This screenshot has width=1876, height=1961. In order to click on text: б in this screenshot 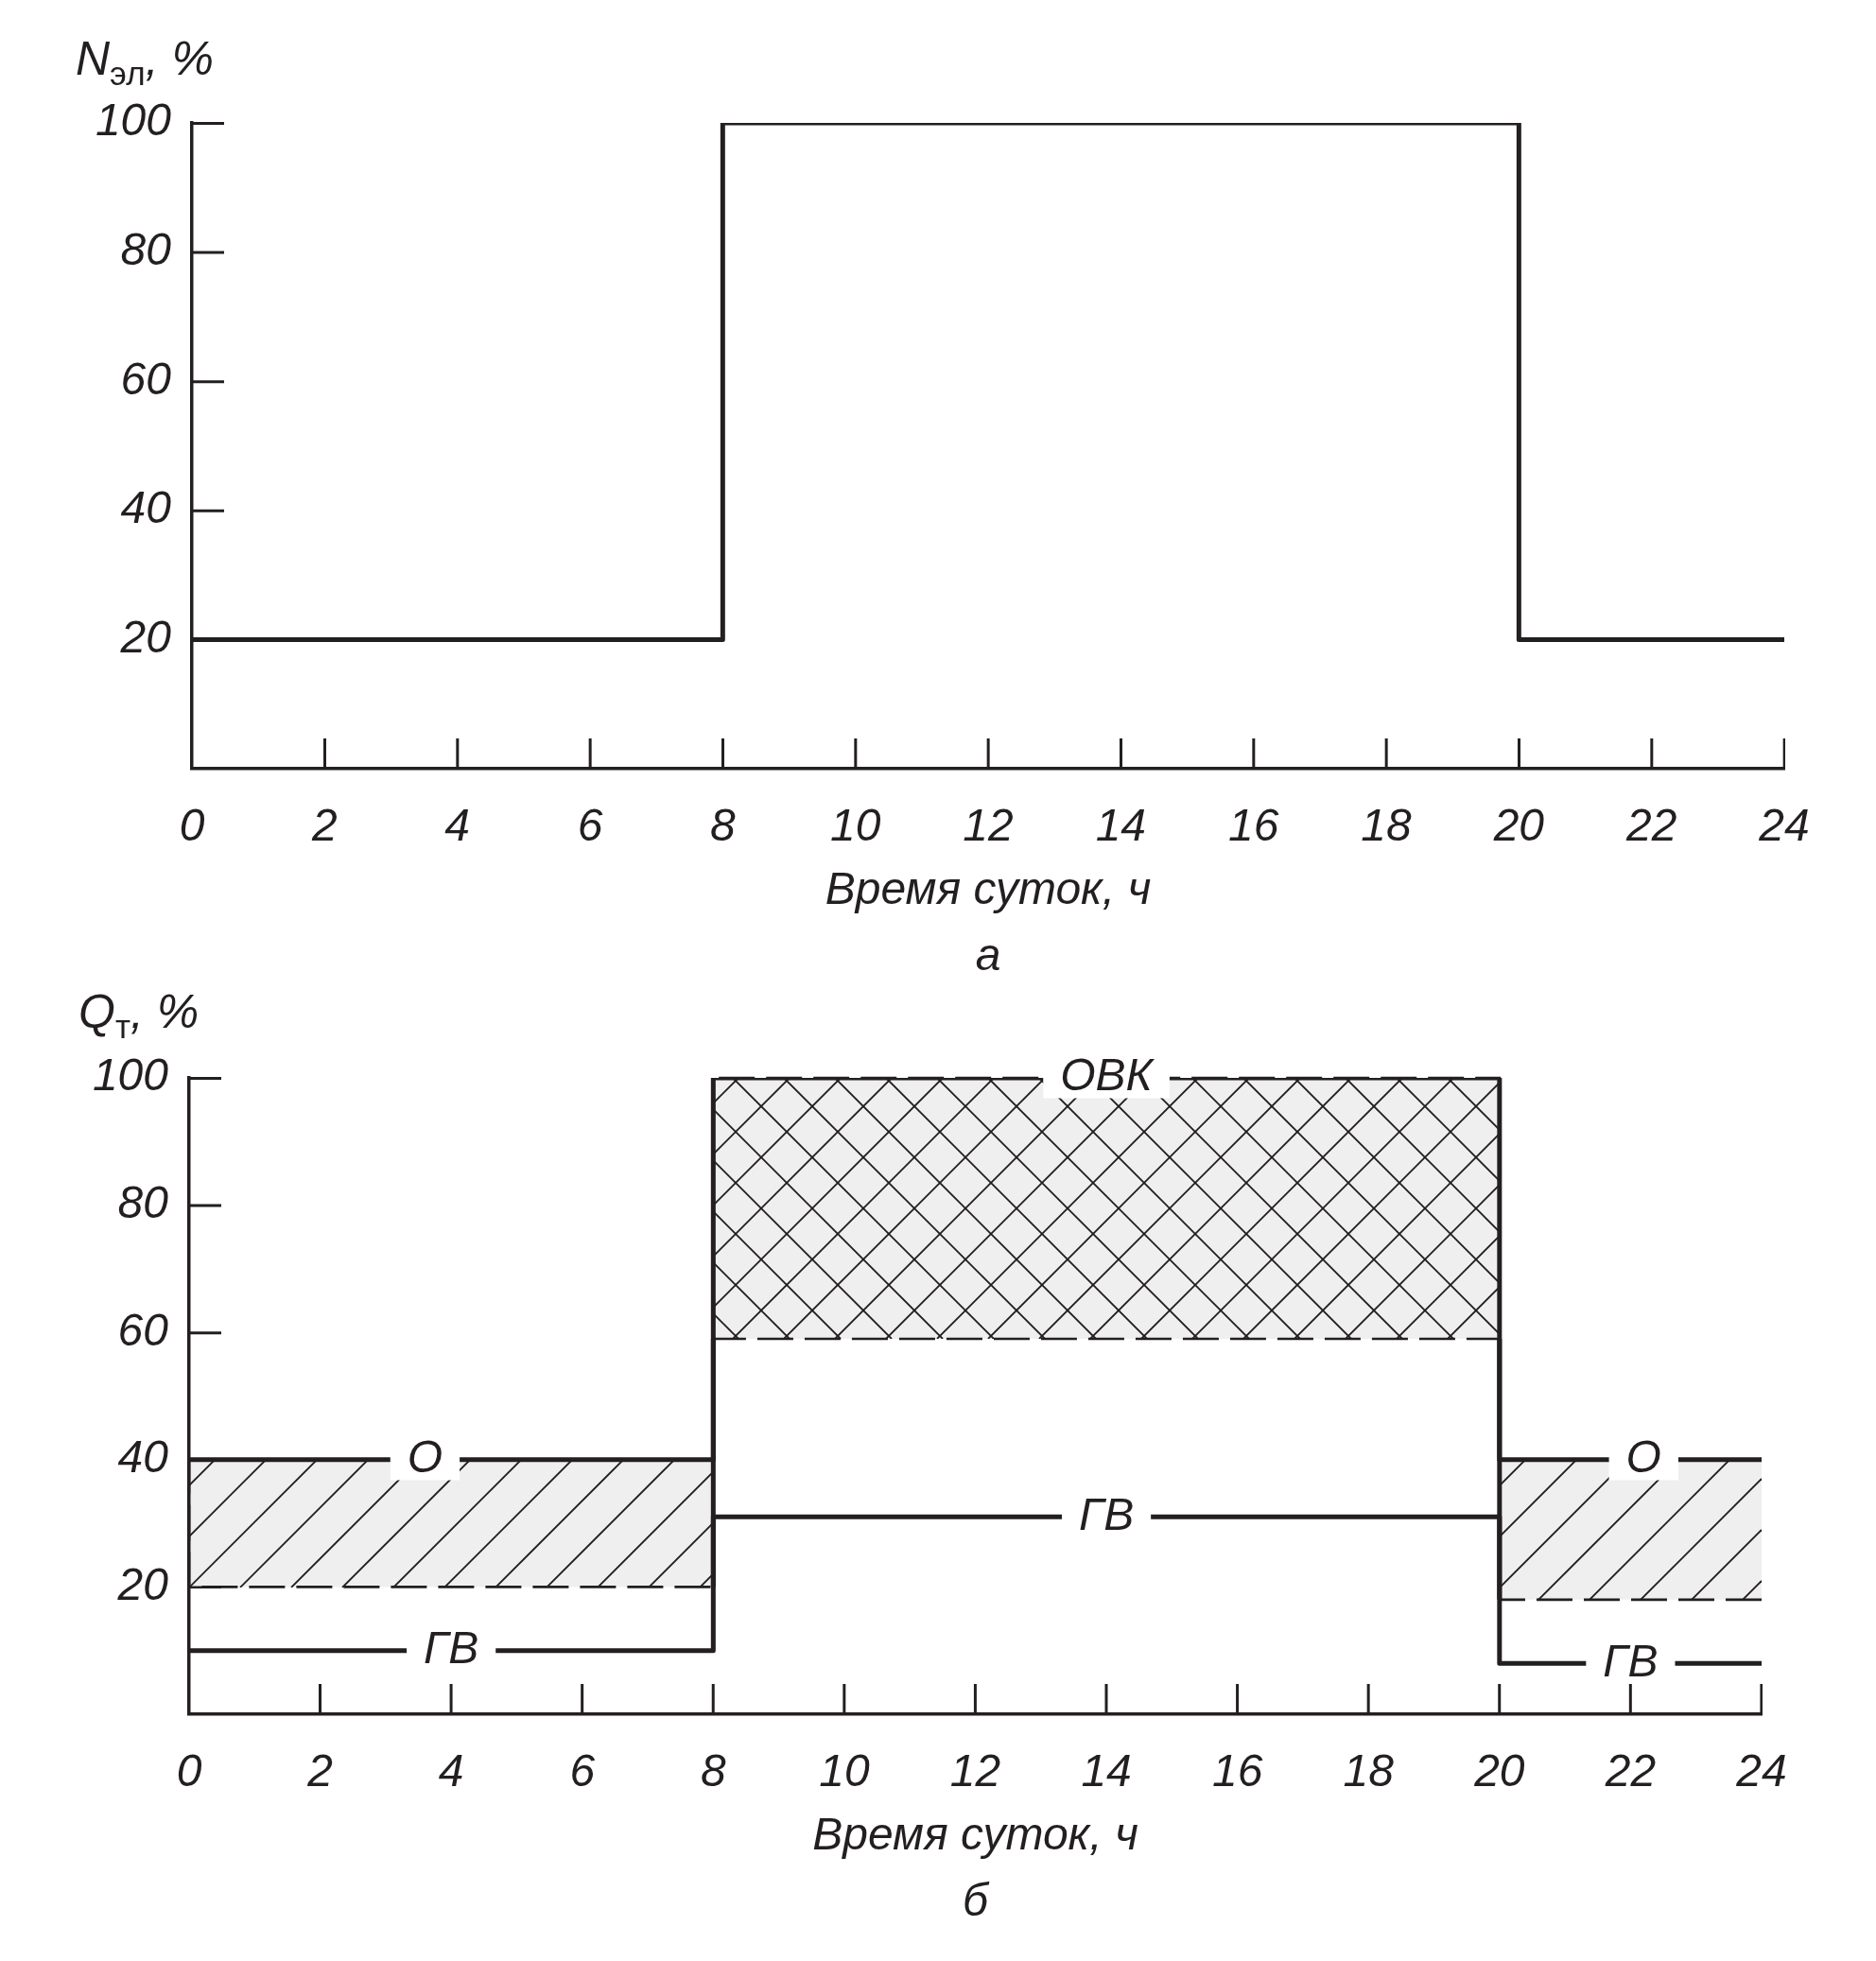, I will do `click(976, 1900)`.